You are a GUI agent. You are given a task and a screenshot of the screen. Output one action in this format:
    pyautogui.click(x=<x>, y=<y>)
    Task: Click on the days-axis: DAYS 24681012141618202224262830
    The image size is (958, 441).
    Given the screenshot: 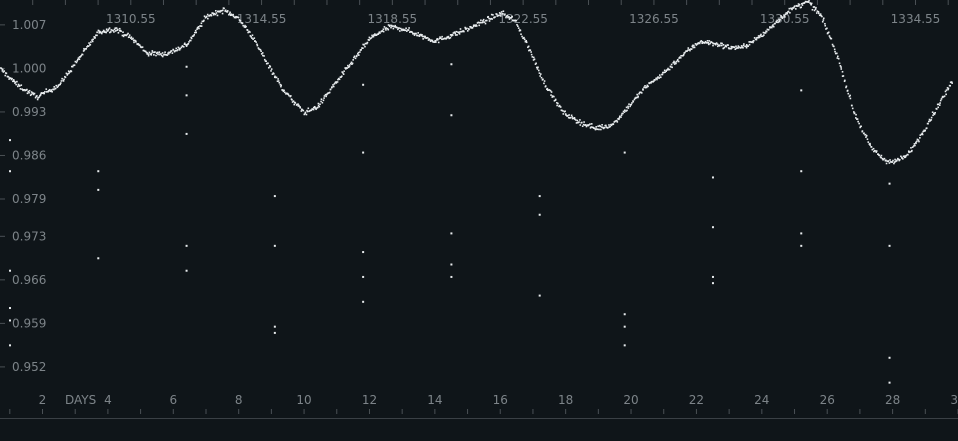 What is the action you would take?
    pyautogui.click(x=483, y=403)
    